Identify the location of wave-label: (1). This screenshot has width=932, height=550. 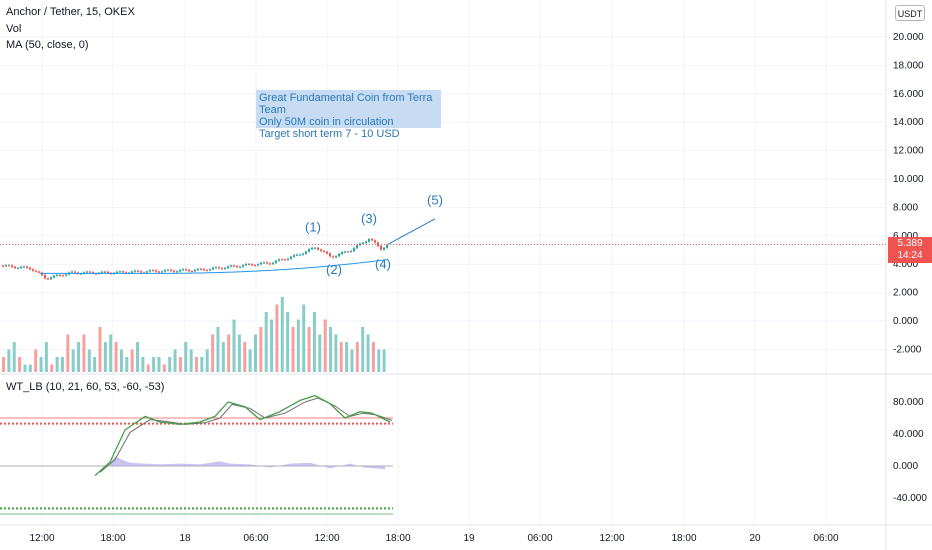
(313, 227).